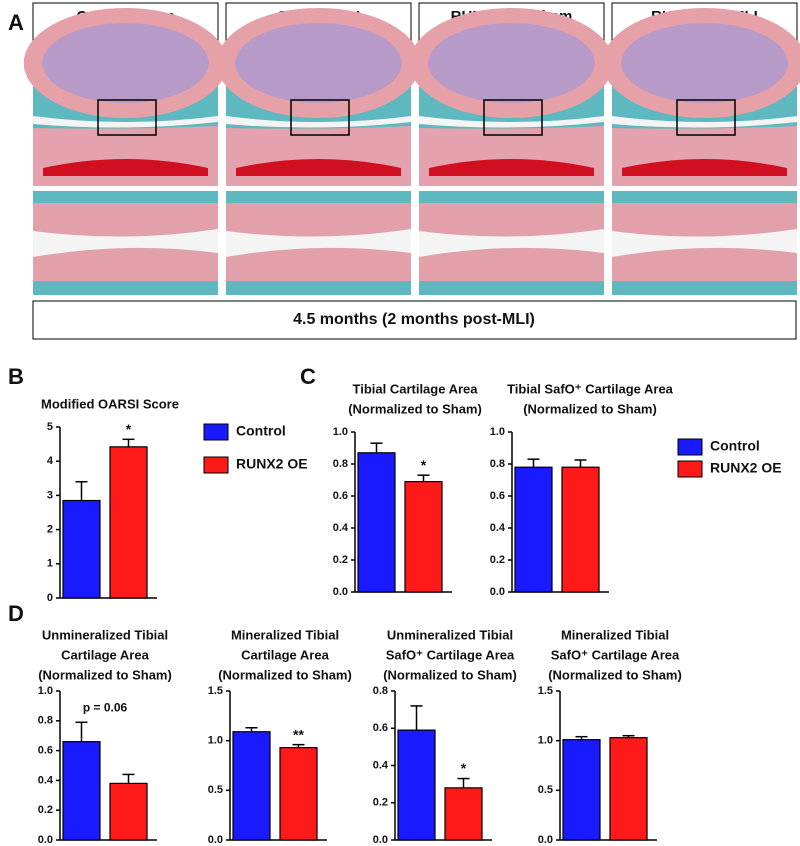 This screenshot has height=846, width=800. Describe the element at coordinates (590, 388) in the screenshot. I see `chart-title: Tibial SafO⁺ Cartilage Area` at that location.